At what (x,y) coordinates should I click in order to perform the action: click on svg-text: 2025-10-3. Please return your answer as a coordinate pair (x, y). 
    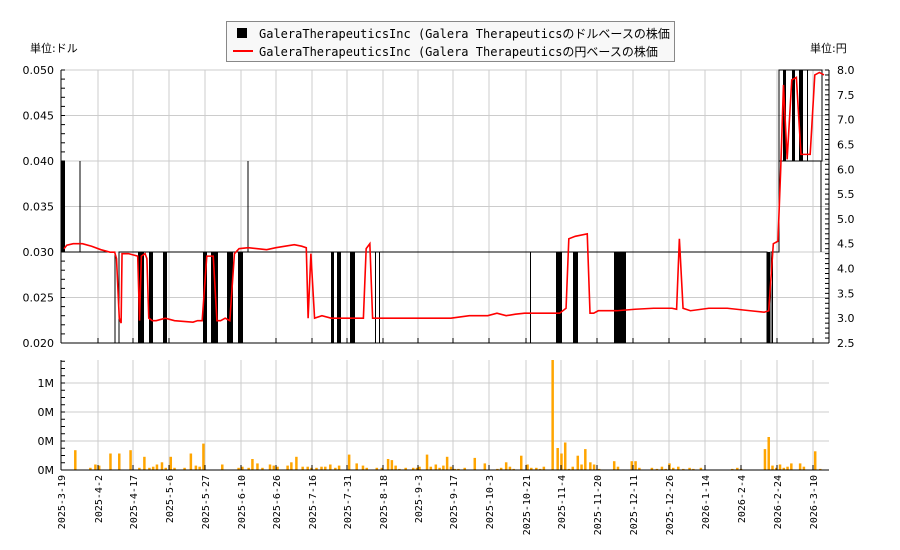
    Looking at the image, I should click on (490, 502).